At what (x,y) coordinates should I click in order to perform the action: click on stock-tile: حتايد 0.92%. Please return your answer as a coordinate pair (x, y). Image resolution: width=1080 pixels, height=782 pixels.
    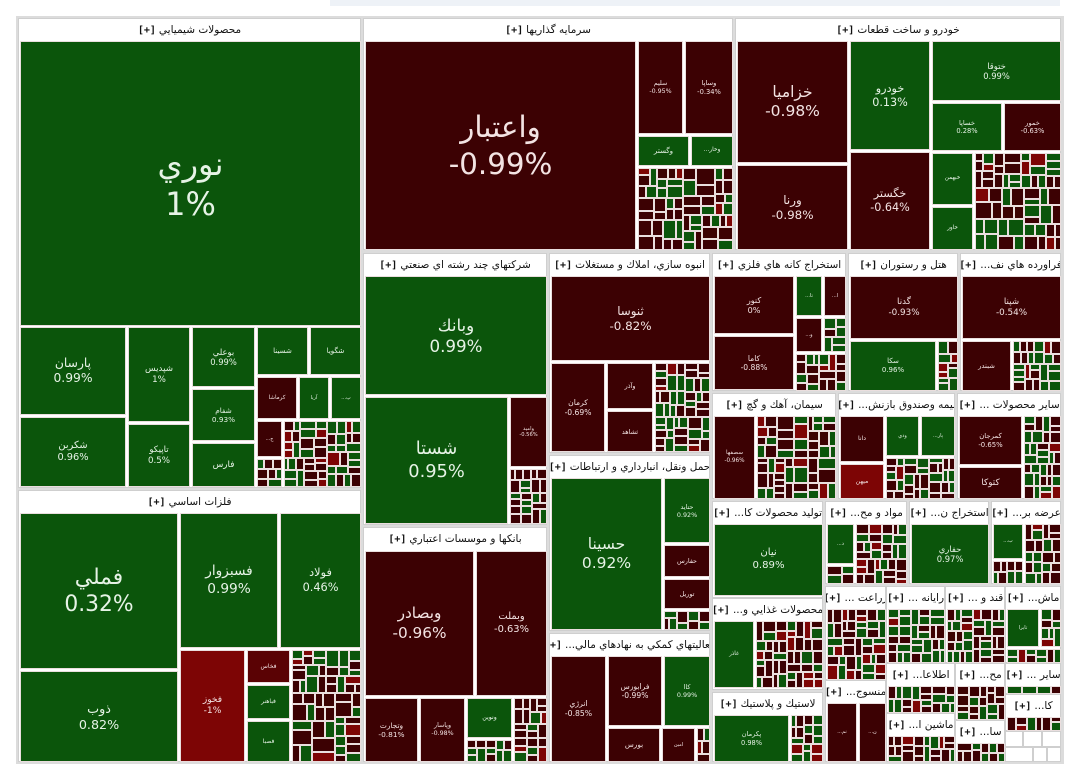
    Looking at the image, I should click on (687, 510).